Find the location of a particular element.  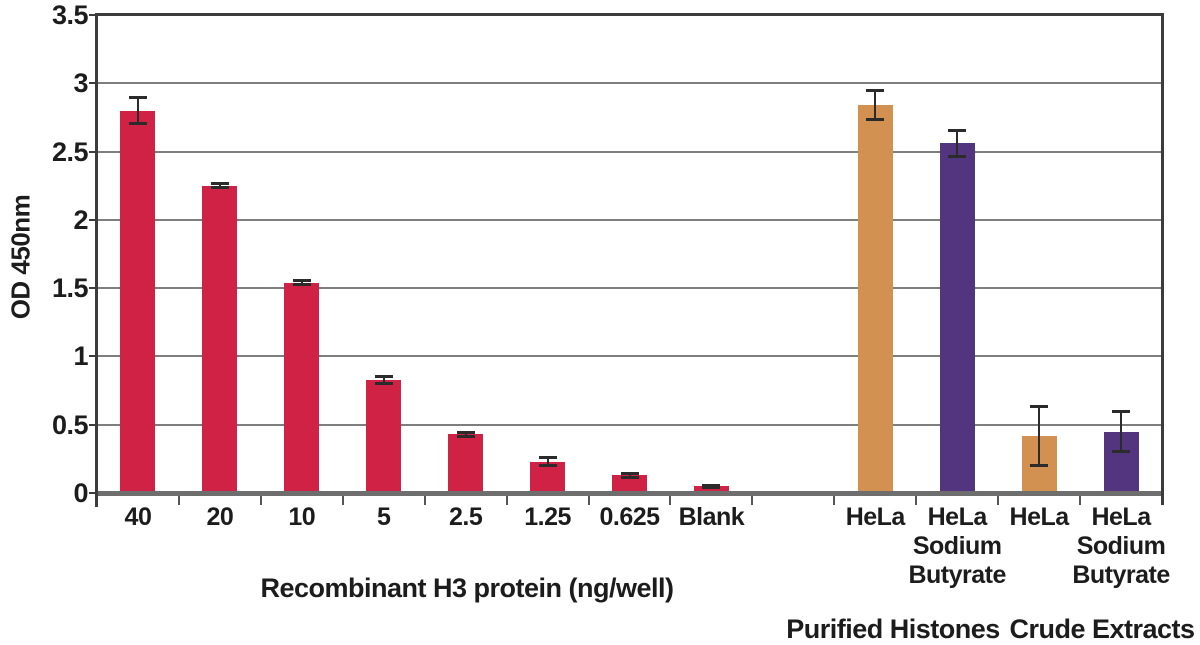

y-tick-label: 3.5 is located at coordinates (70, 15).